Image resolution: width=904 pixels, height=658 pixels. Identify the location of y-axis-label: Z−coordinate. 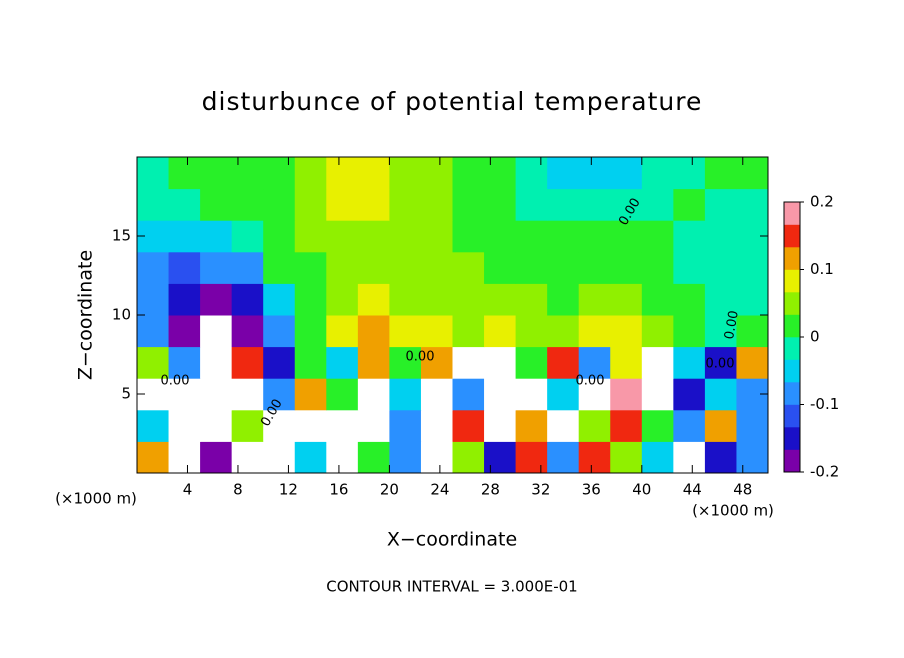
(86, 315).